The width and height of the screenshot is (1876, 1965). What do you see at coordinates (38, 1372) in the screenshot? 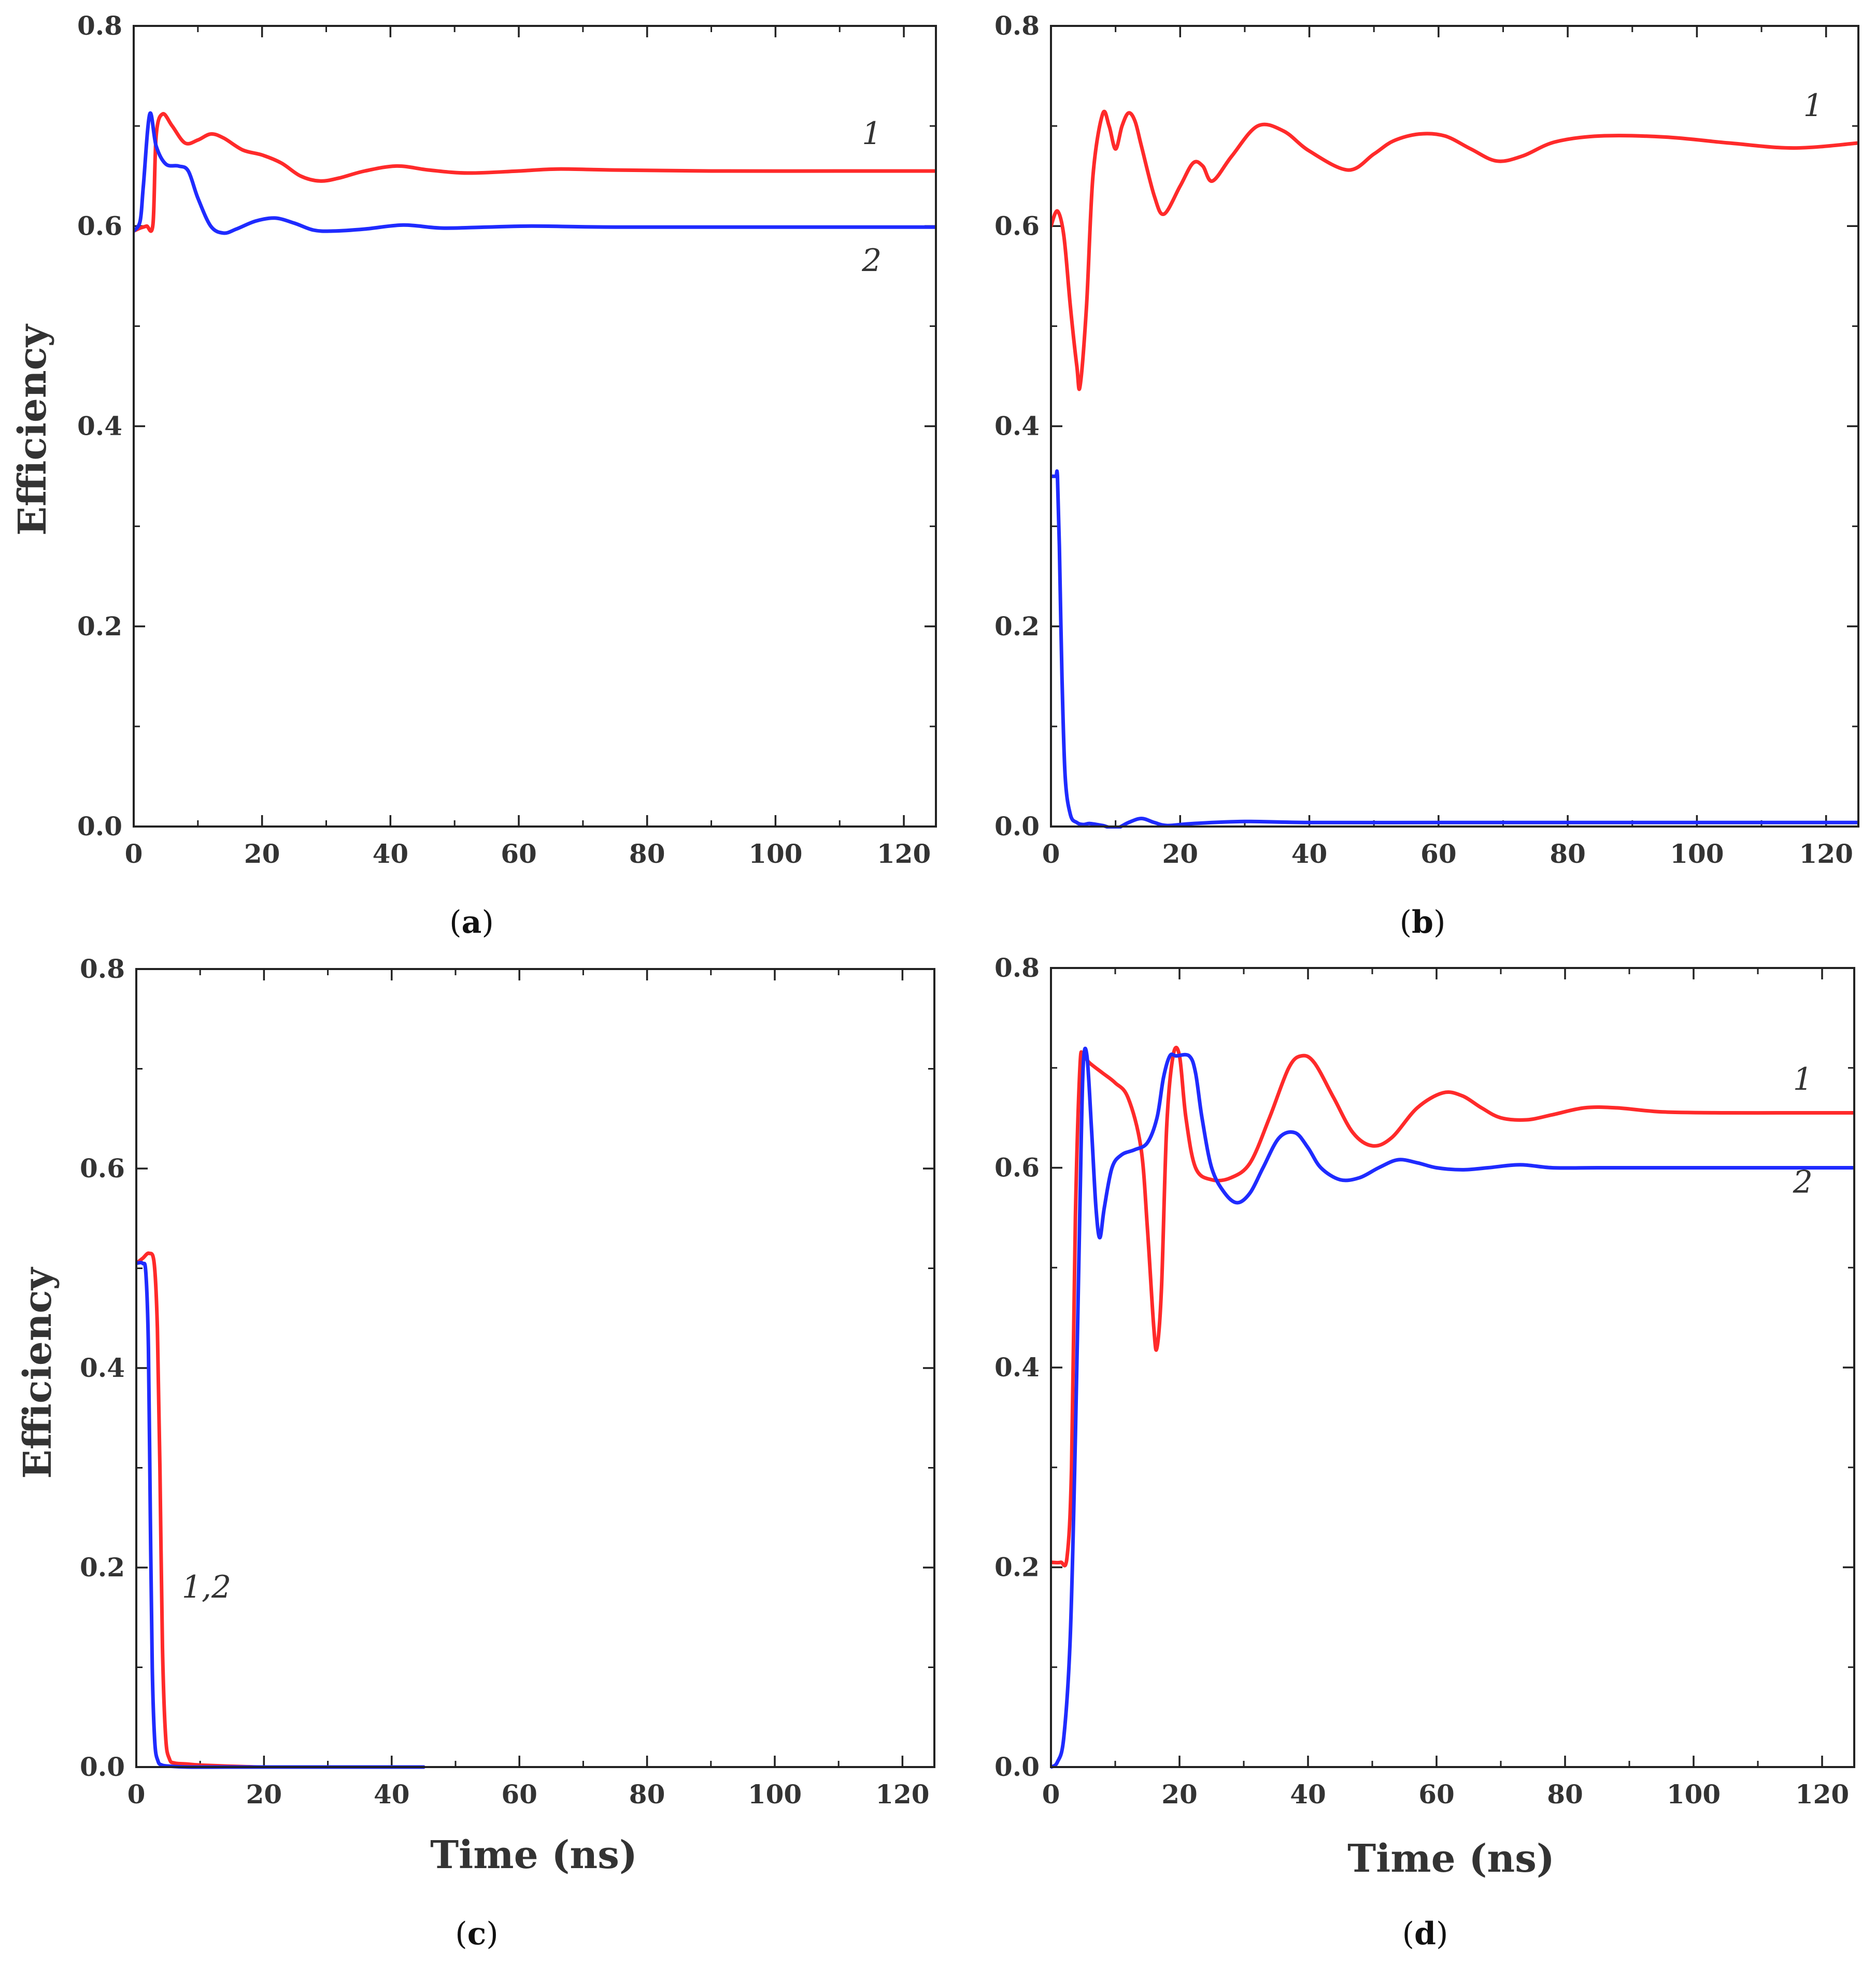
I see `panel-c-y-axis-title: Efficiency` at bounding box center [38, 1372].